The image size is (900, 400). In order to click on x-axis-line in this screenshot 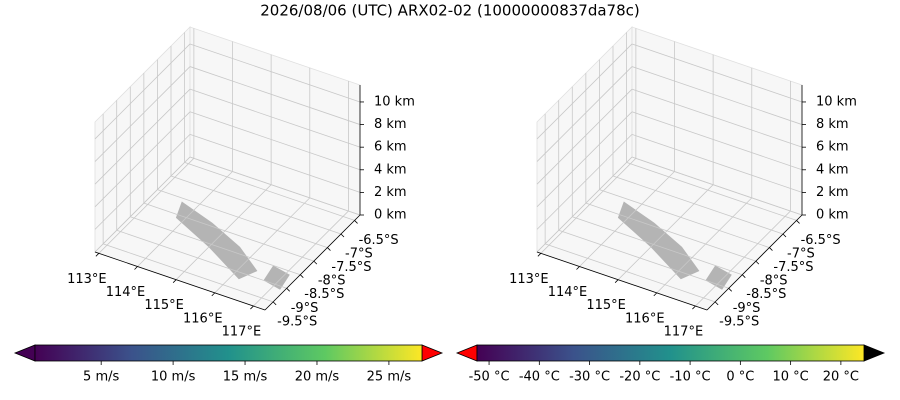, I will do `click(622, 281)`.